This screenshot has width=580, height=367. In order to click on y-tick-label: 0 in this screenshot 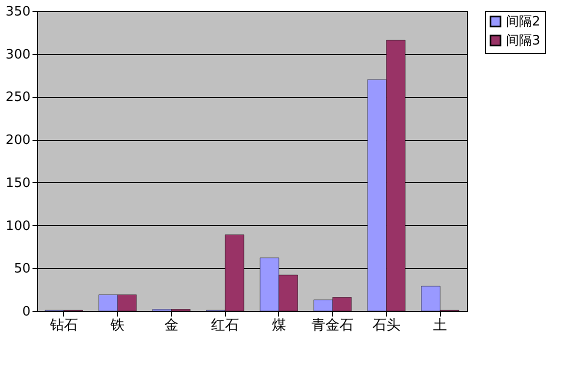, I will do `click(26, 312)`.